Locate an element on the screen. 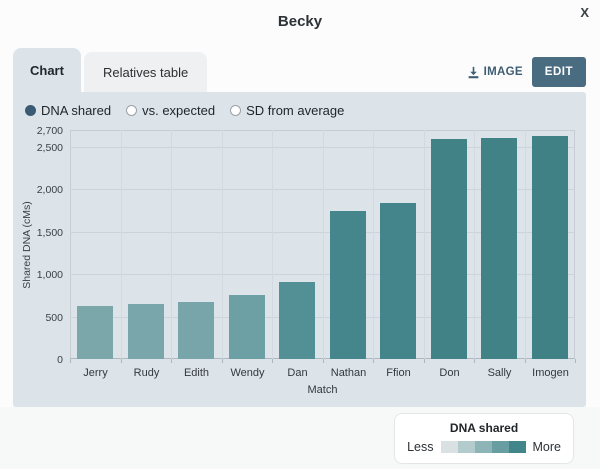 This screenshot has height=469, width=600. x-axis-category-label: Imogen is located at coordinates (550, 373).